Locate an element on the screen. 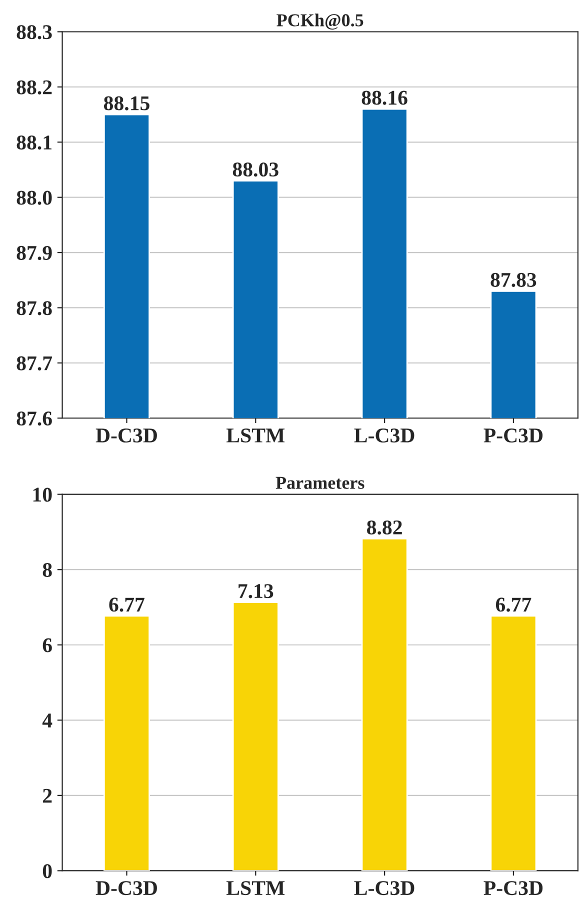  y-tick-label: 4 is located at coordinates (47, 721).